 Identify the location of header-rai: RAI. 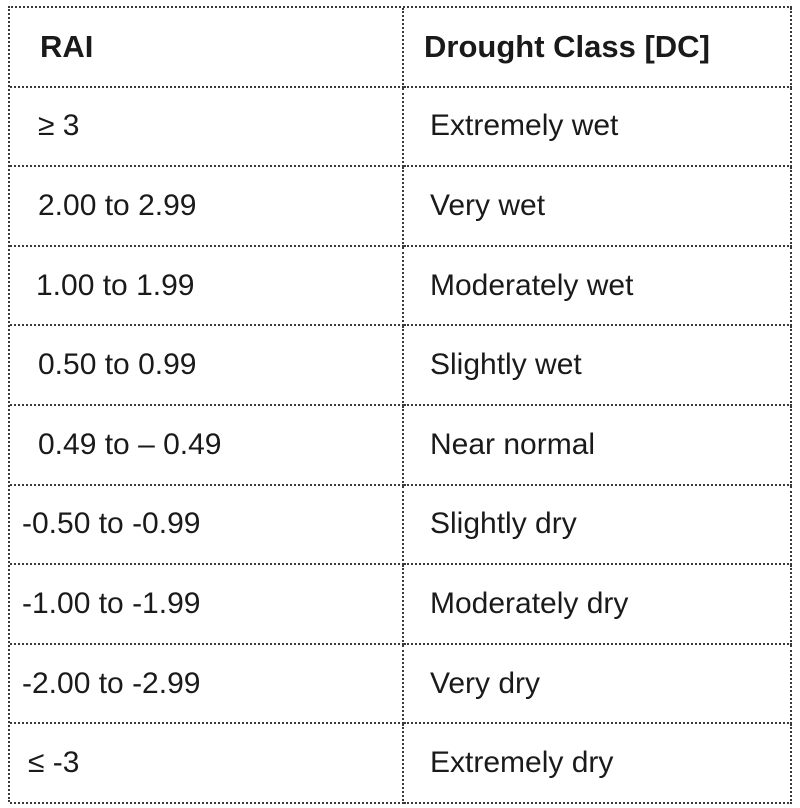
(207, 48).